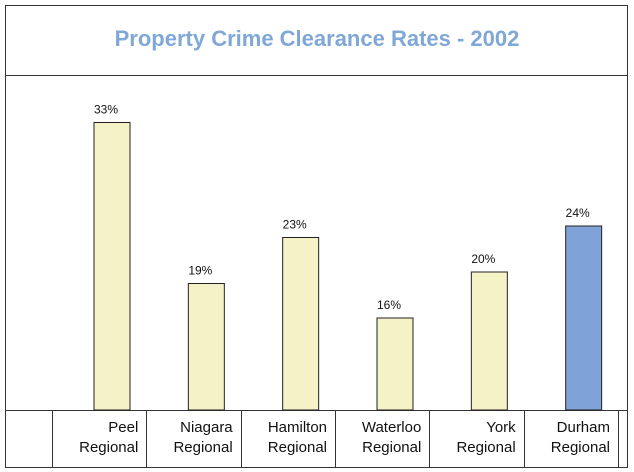 The image size is (634, 472). I want to click on category-label: Peel Regional, so click(109, 437).